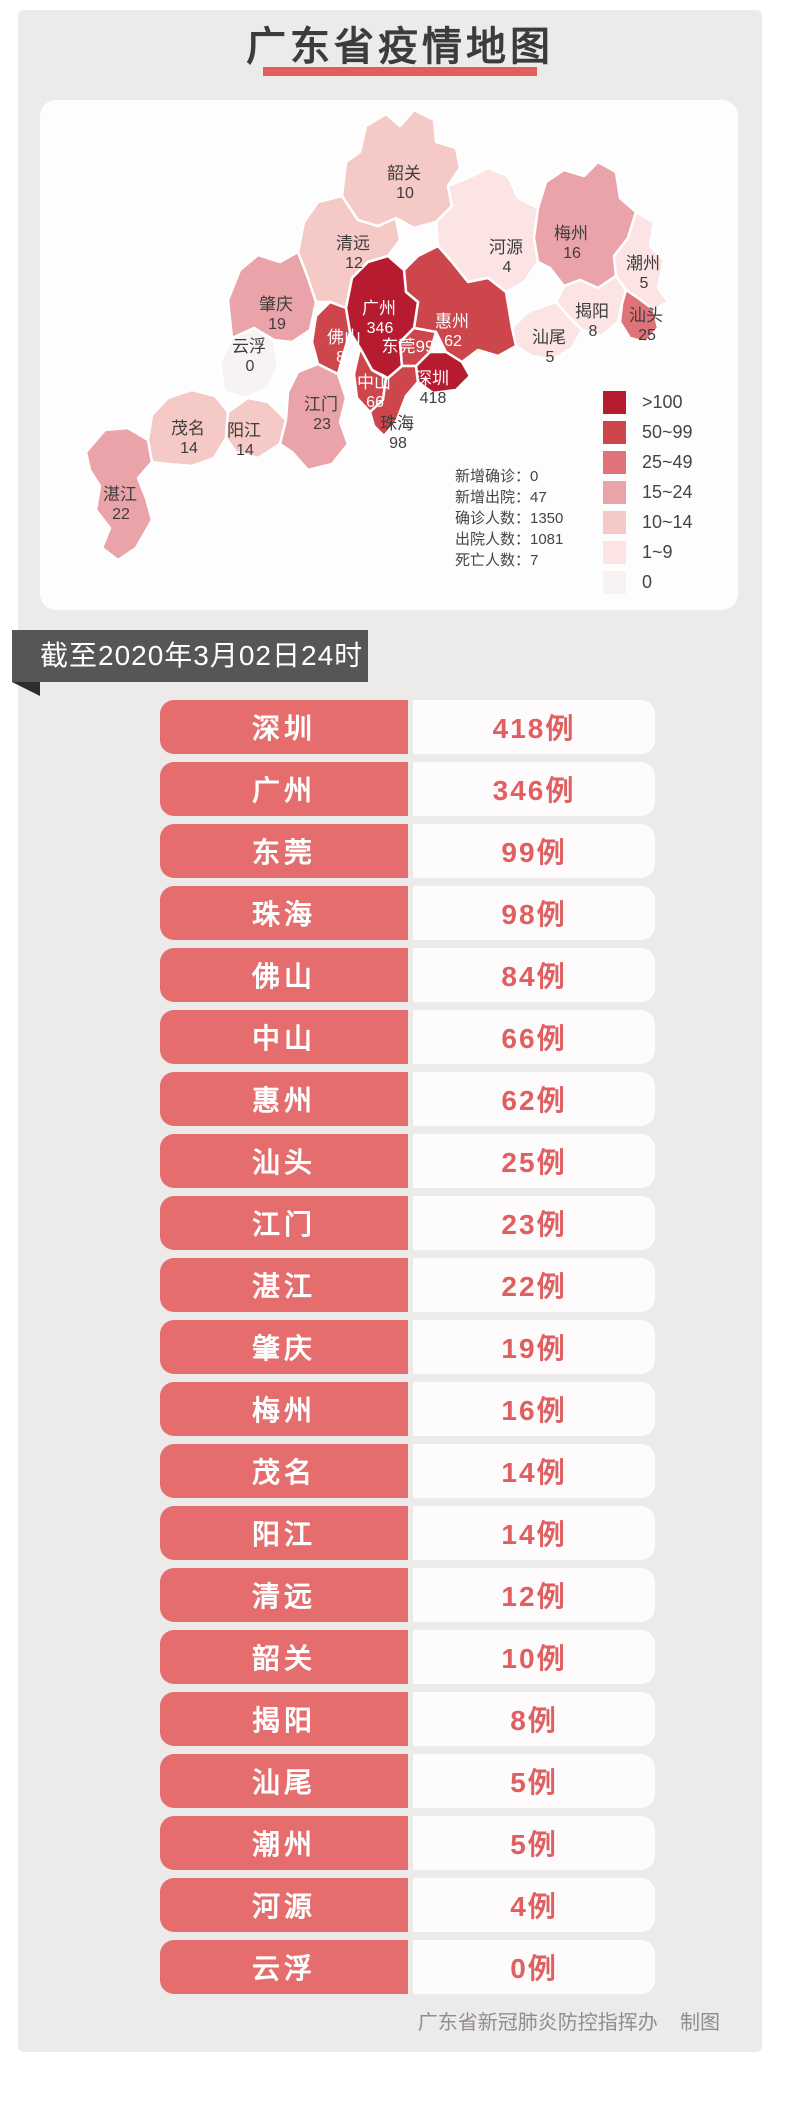 The width and height of the screenshot is (800, 2101). What do you see at coordinates (509, 518) in the screenshot?
I see `summary-stat-line: 确诊人数：1350` at bounding box center [509, 518].